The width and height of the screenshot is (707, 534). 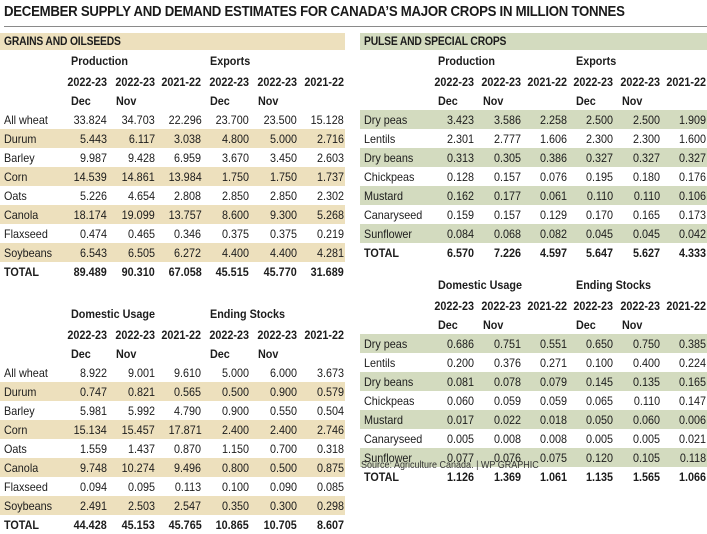 What do you see at coordinates (498, 343) in the screenshot?
I see `value-cell: 0.751` at bounding box center [498, 343].